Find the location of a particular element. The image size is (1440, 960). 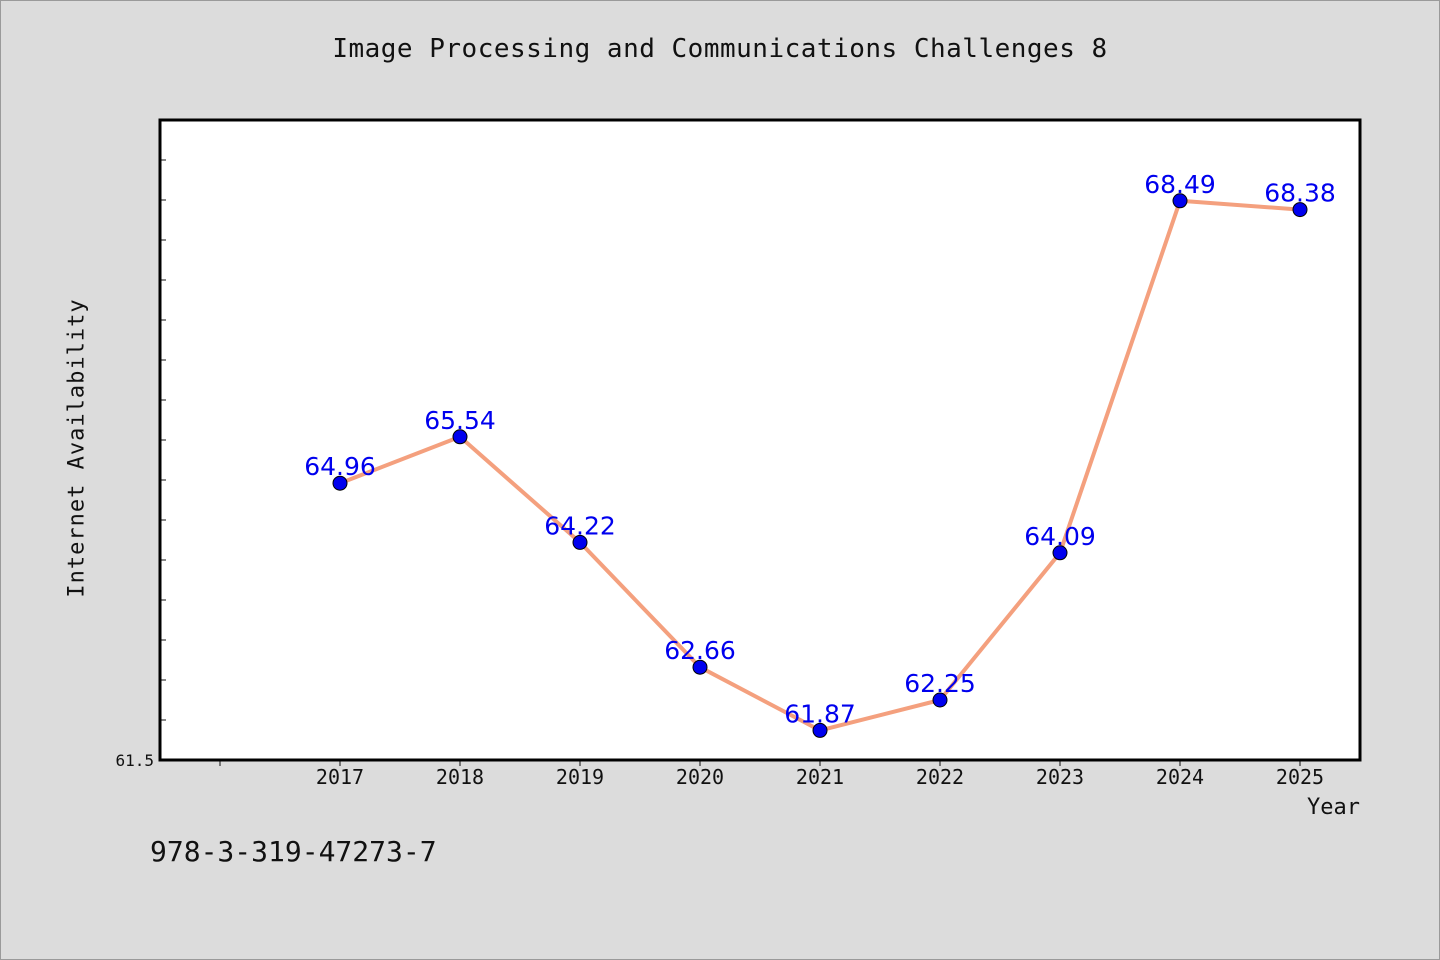

data-label: 64.09 is located at coordinates (1060, 536).